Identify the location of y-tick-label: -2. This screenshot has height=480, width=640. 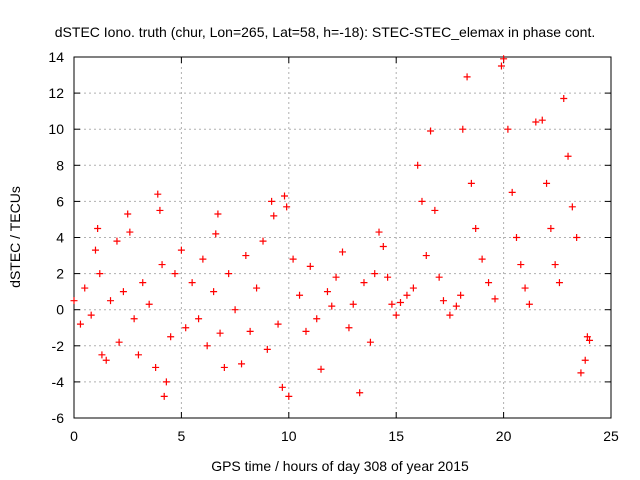
(58, 346).